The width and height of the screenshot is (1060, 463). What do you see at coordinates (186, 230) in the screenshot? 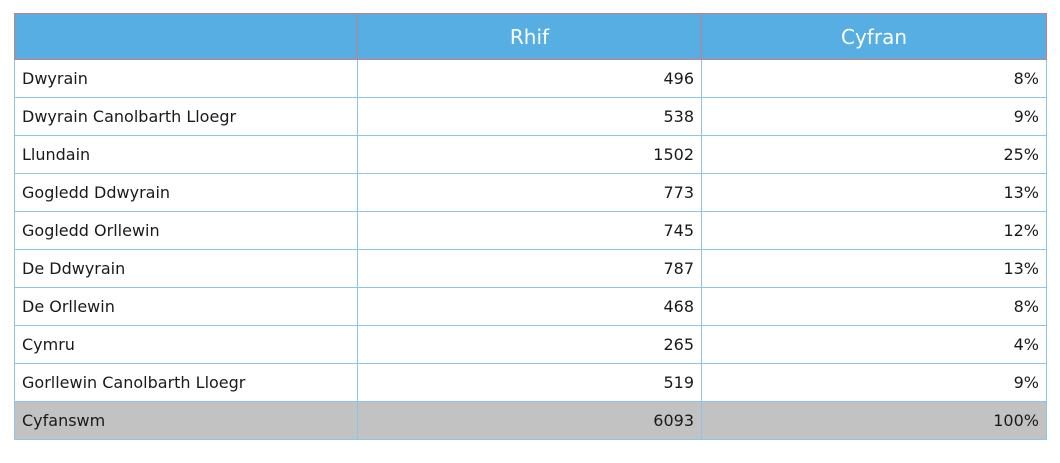
I see `region-cell: Gogledd Orllewin` at bounding box center [186, 230].